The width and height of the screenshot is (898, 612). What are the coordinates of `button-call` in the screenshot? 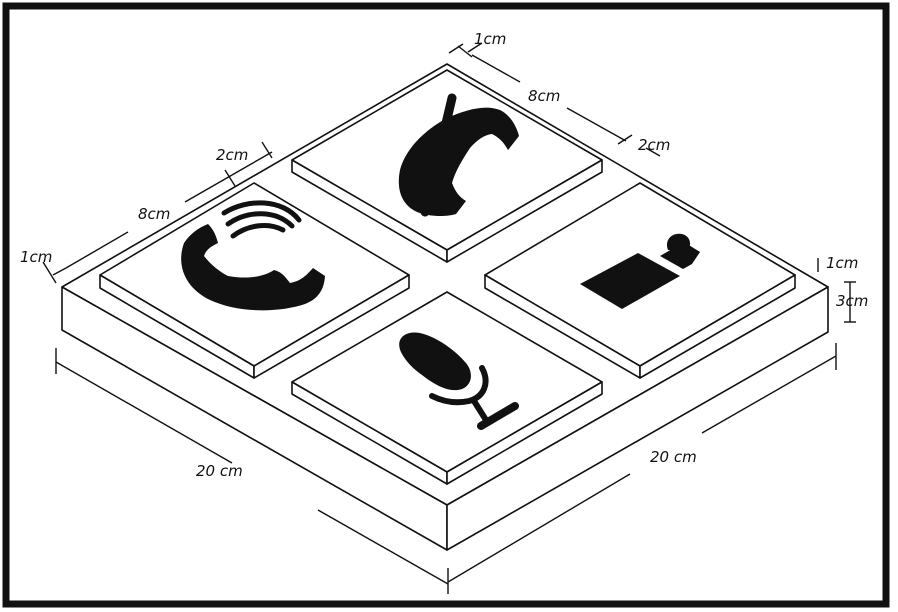 It's located at (254, 280).